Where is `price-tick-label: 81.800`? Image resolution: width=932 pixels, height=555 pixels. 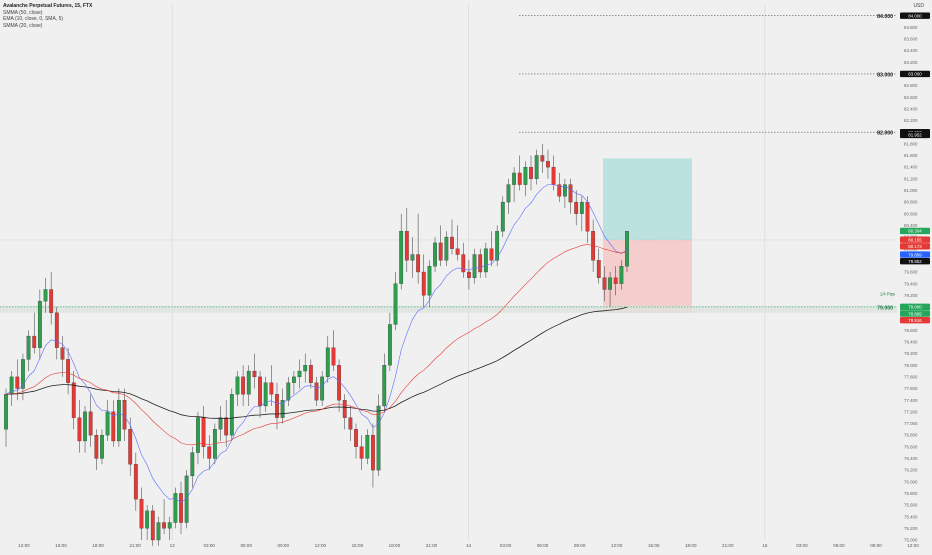
price-tick-label: 81.800 is located at coordinates (911, 143).